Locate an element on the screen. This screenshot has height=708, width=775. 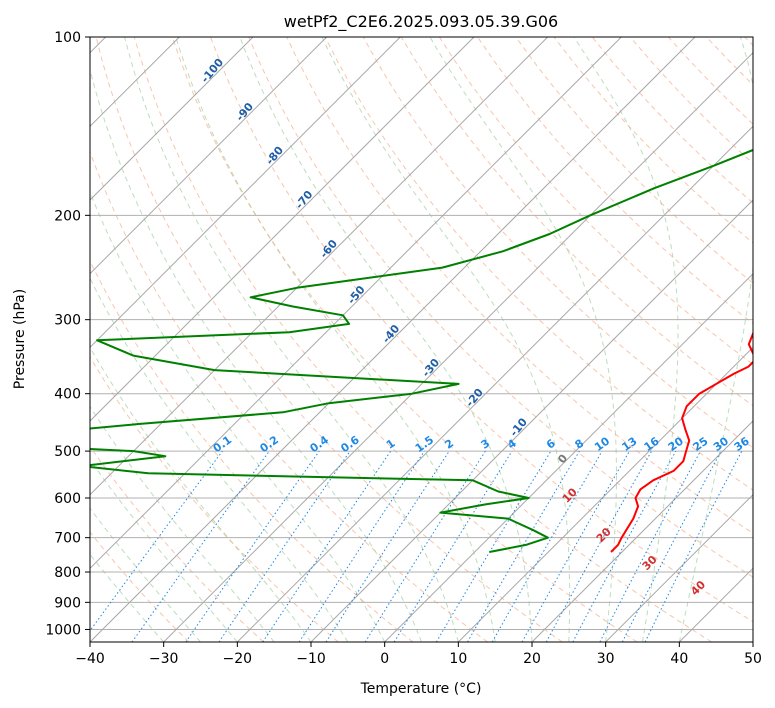
y-axis-ticks: 100 200 300 400 500 600 700 800 900 1000 is located at coordinates (67, 334).